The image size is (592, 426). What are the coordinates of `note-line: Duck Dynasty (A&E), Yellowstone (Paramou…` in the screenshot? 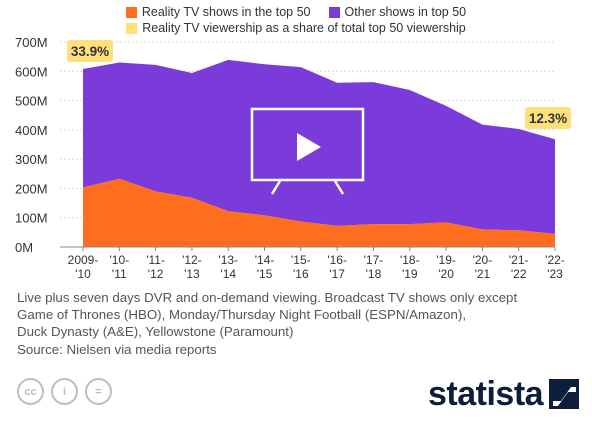 It's located at (155, 331).